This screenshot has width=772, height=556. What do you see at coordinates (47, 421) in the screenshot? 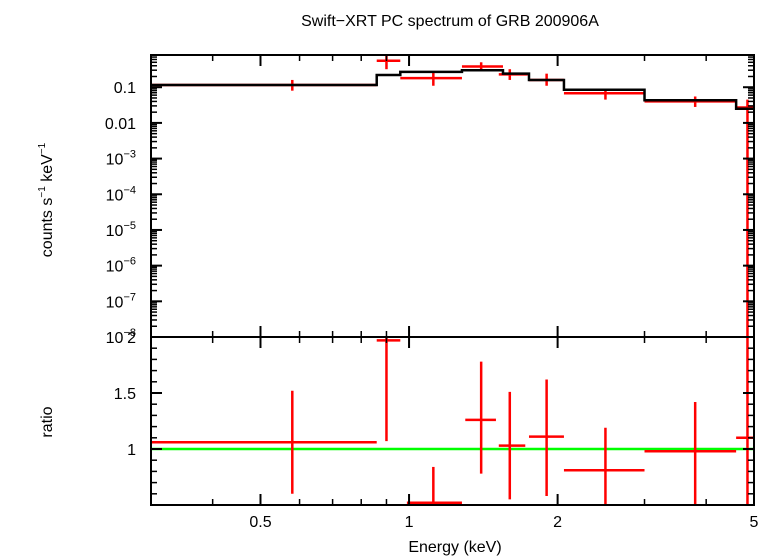
I see `y-axis-label-ratio: ratio` at bounding box center [47, 421].